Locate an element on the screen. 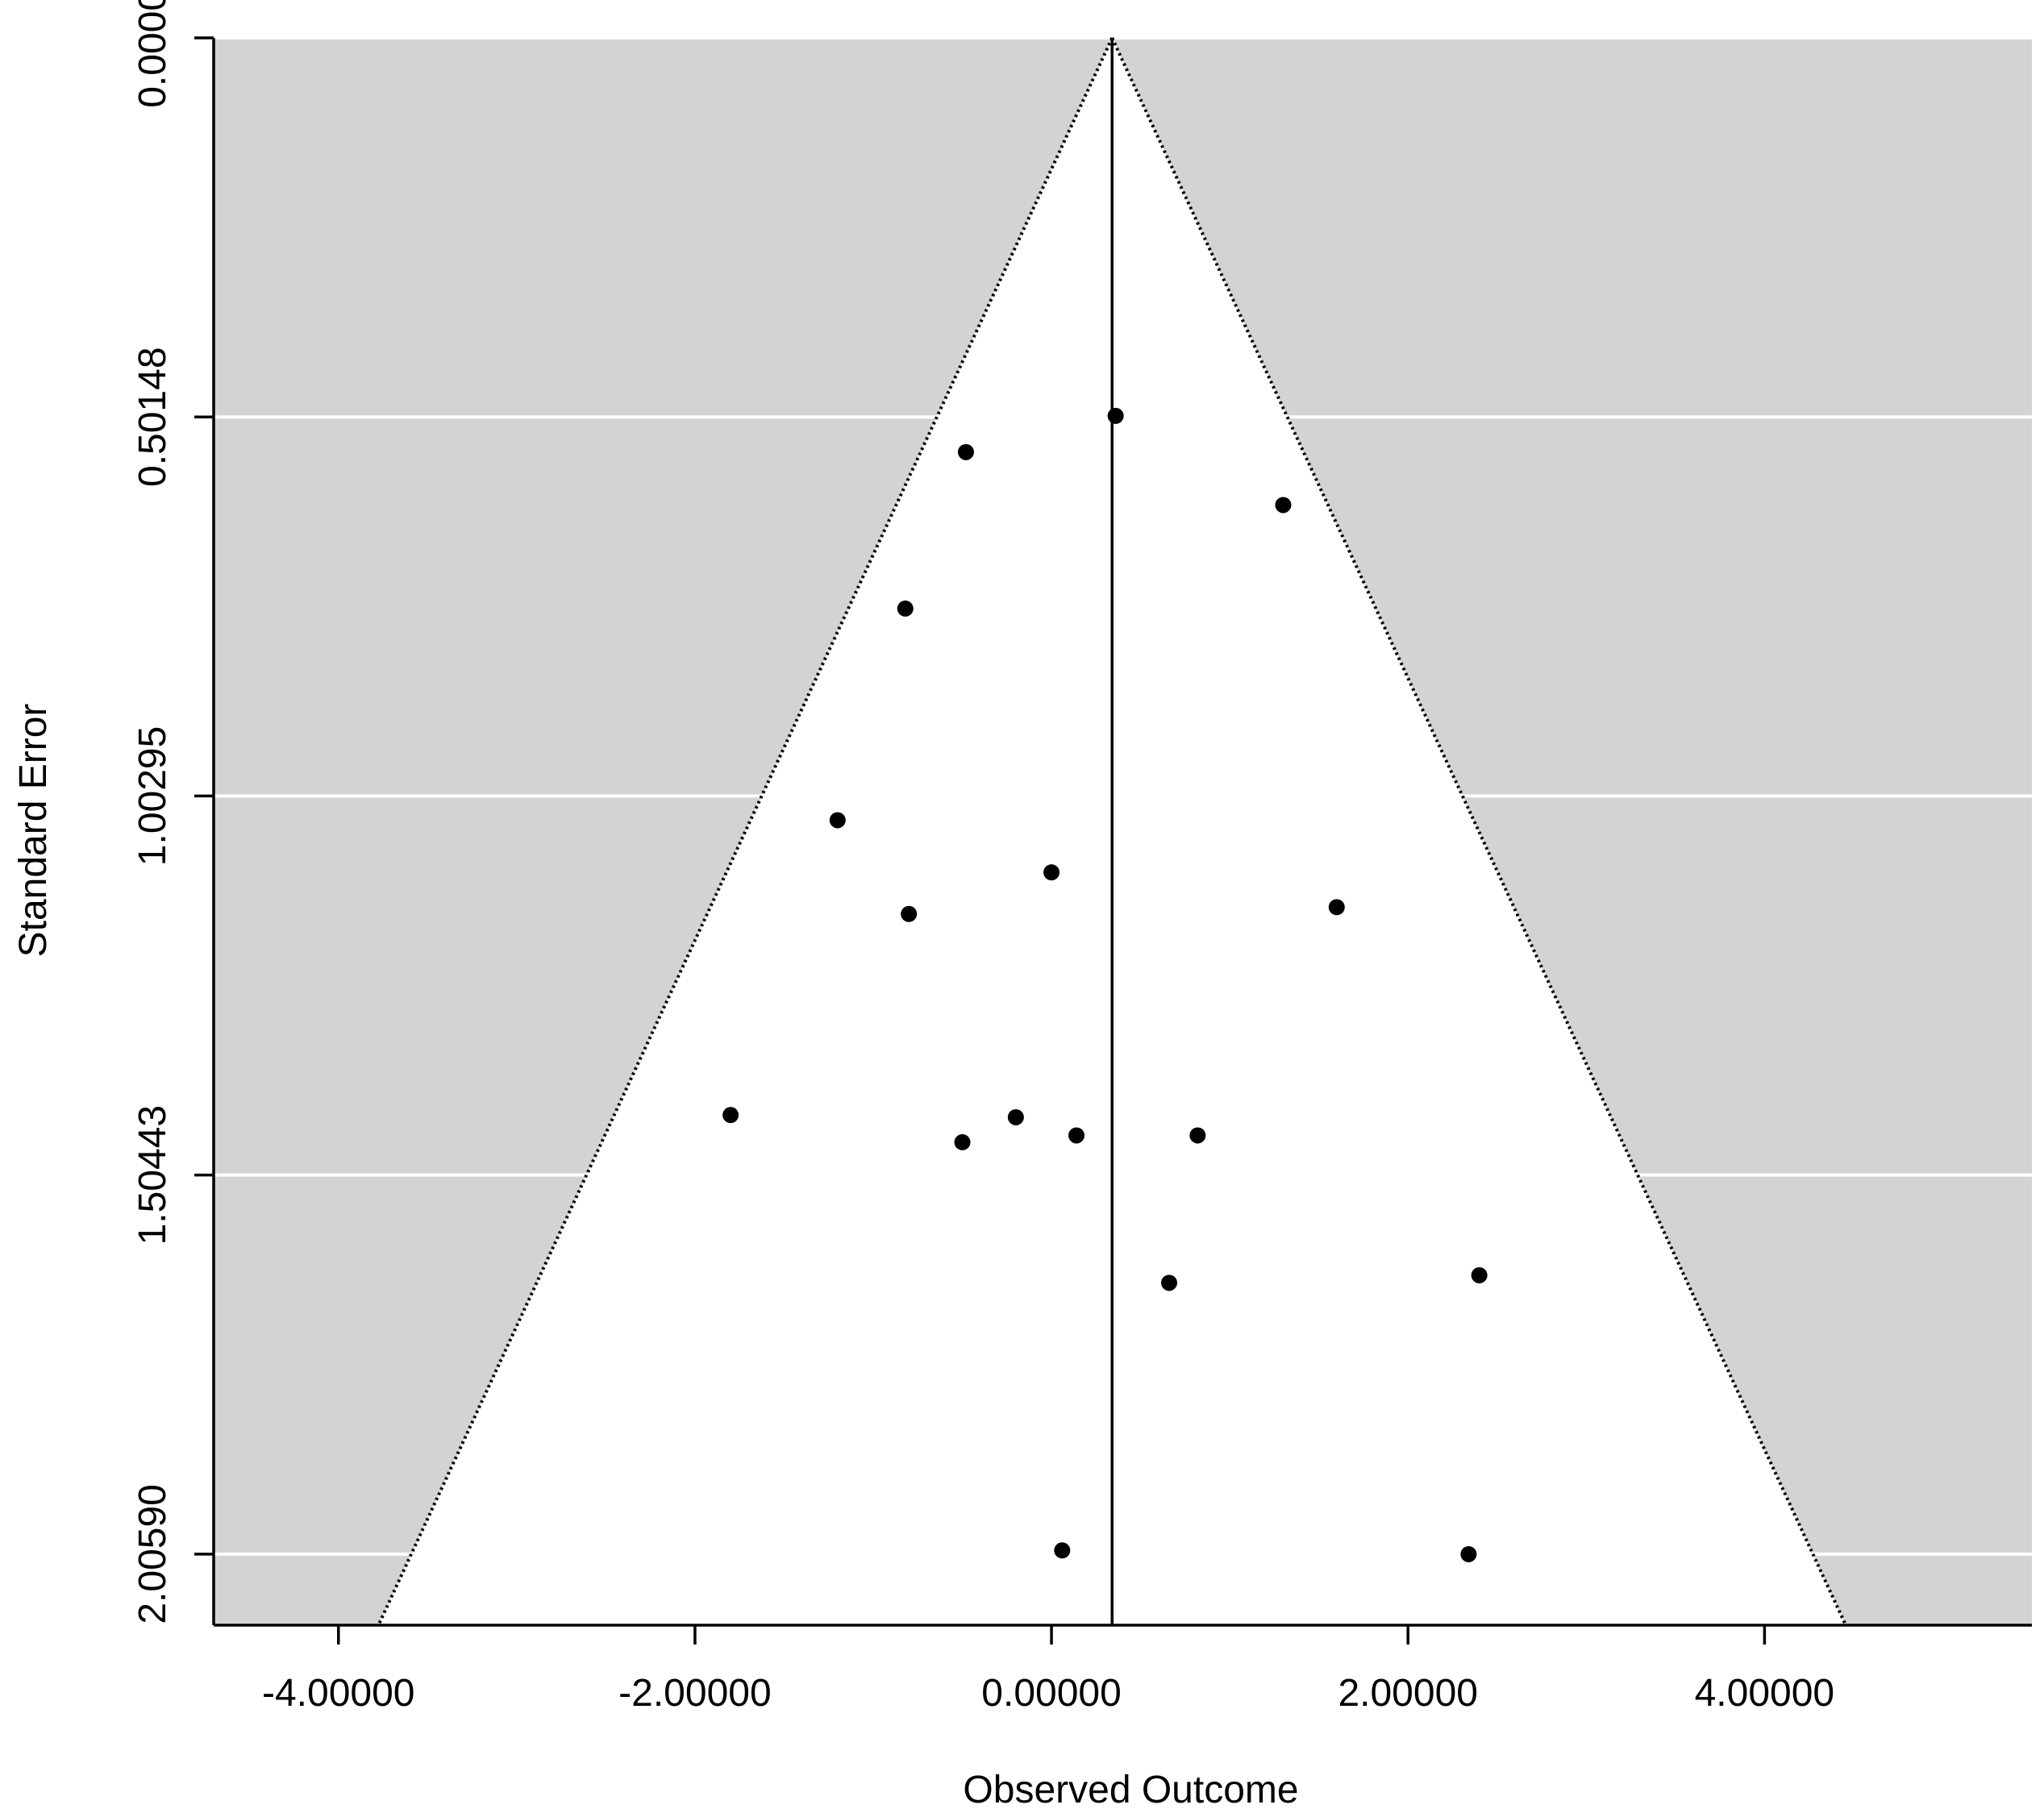 The image size is (2044, 1813). x-tick-label: 2.00000 is located at coordinates (1408, 1693).